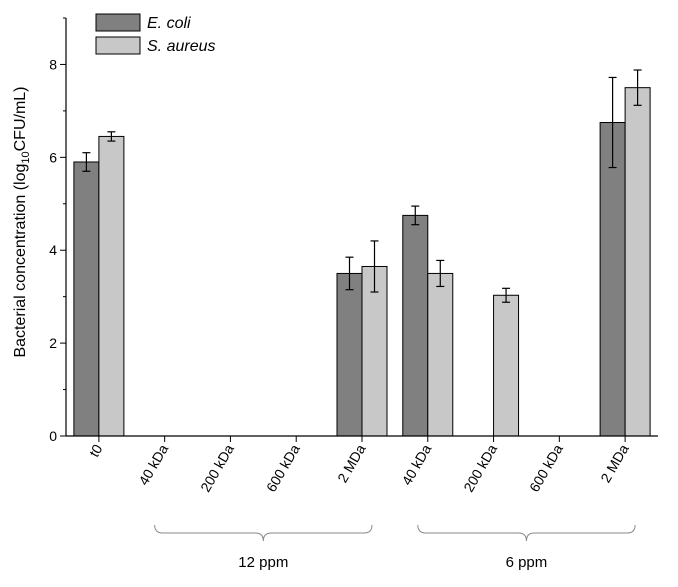 The width and height of the screenshot is (678, 587). What do you see at coordinates (118, 45) in the screenshot?
I see `legend-swatch-s-aureus` at bounding box center [118, 45].